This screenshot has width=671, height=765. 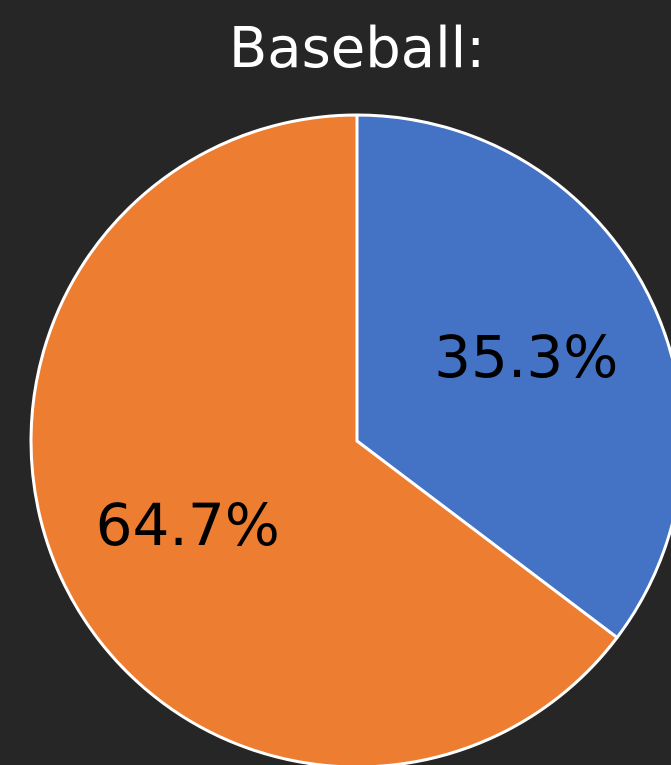 I want to click on slice-label-1: 64.7%, so click(x=188, y=525).